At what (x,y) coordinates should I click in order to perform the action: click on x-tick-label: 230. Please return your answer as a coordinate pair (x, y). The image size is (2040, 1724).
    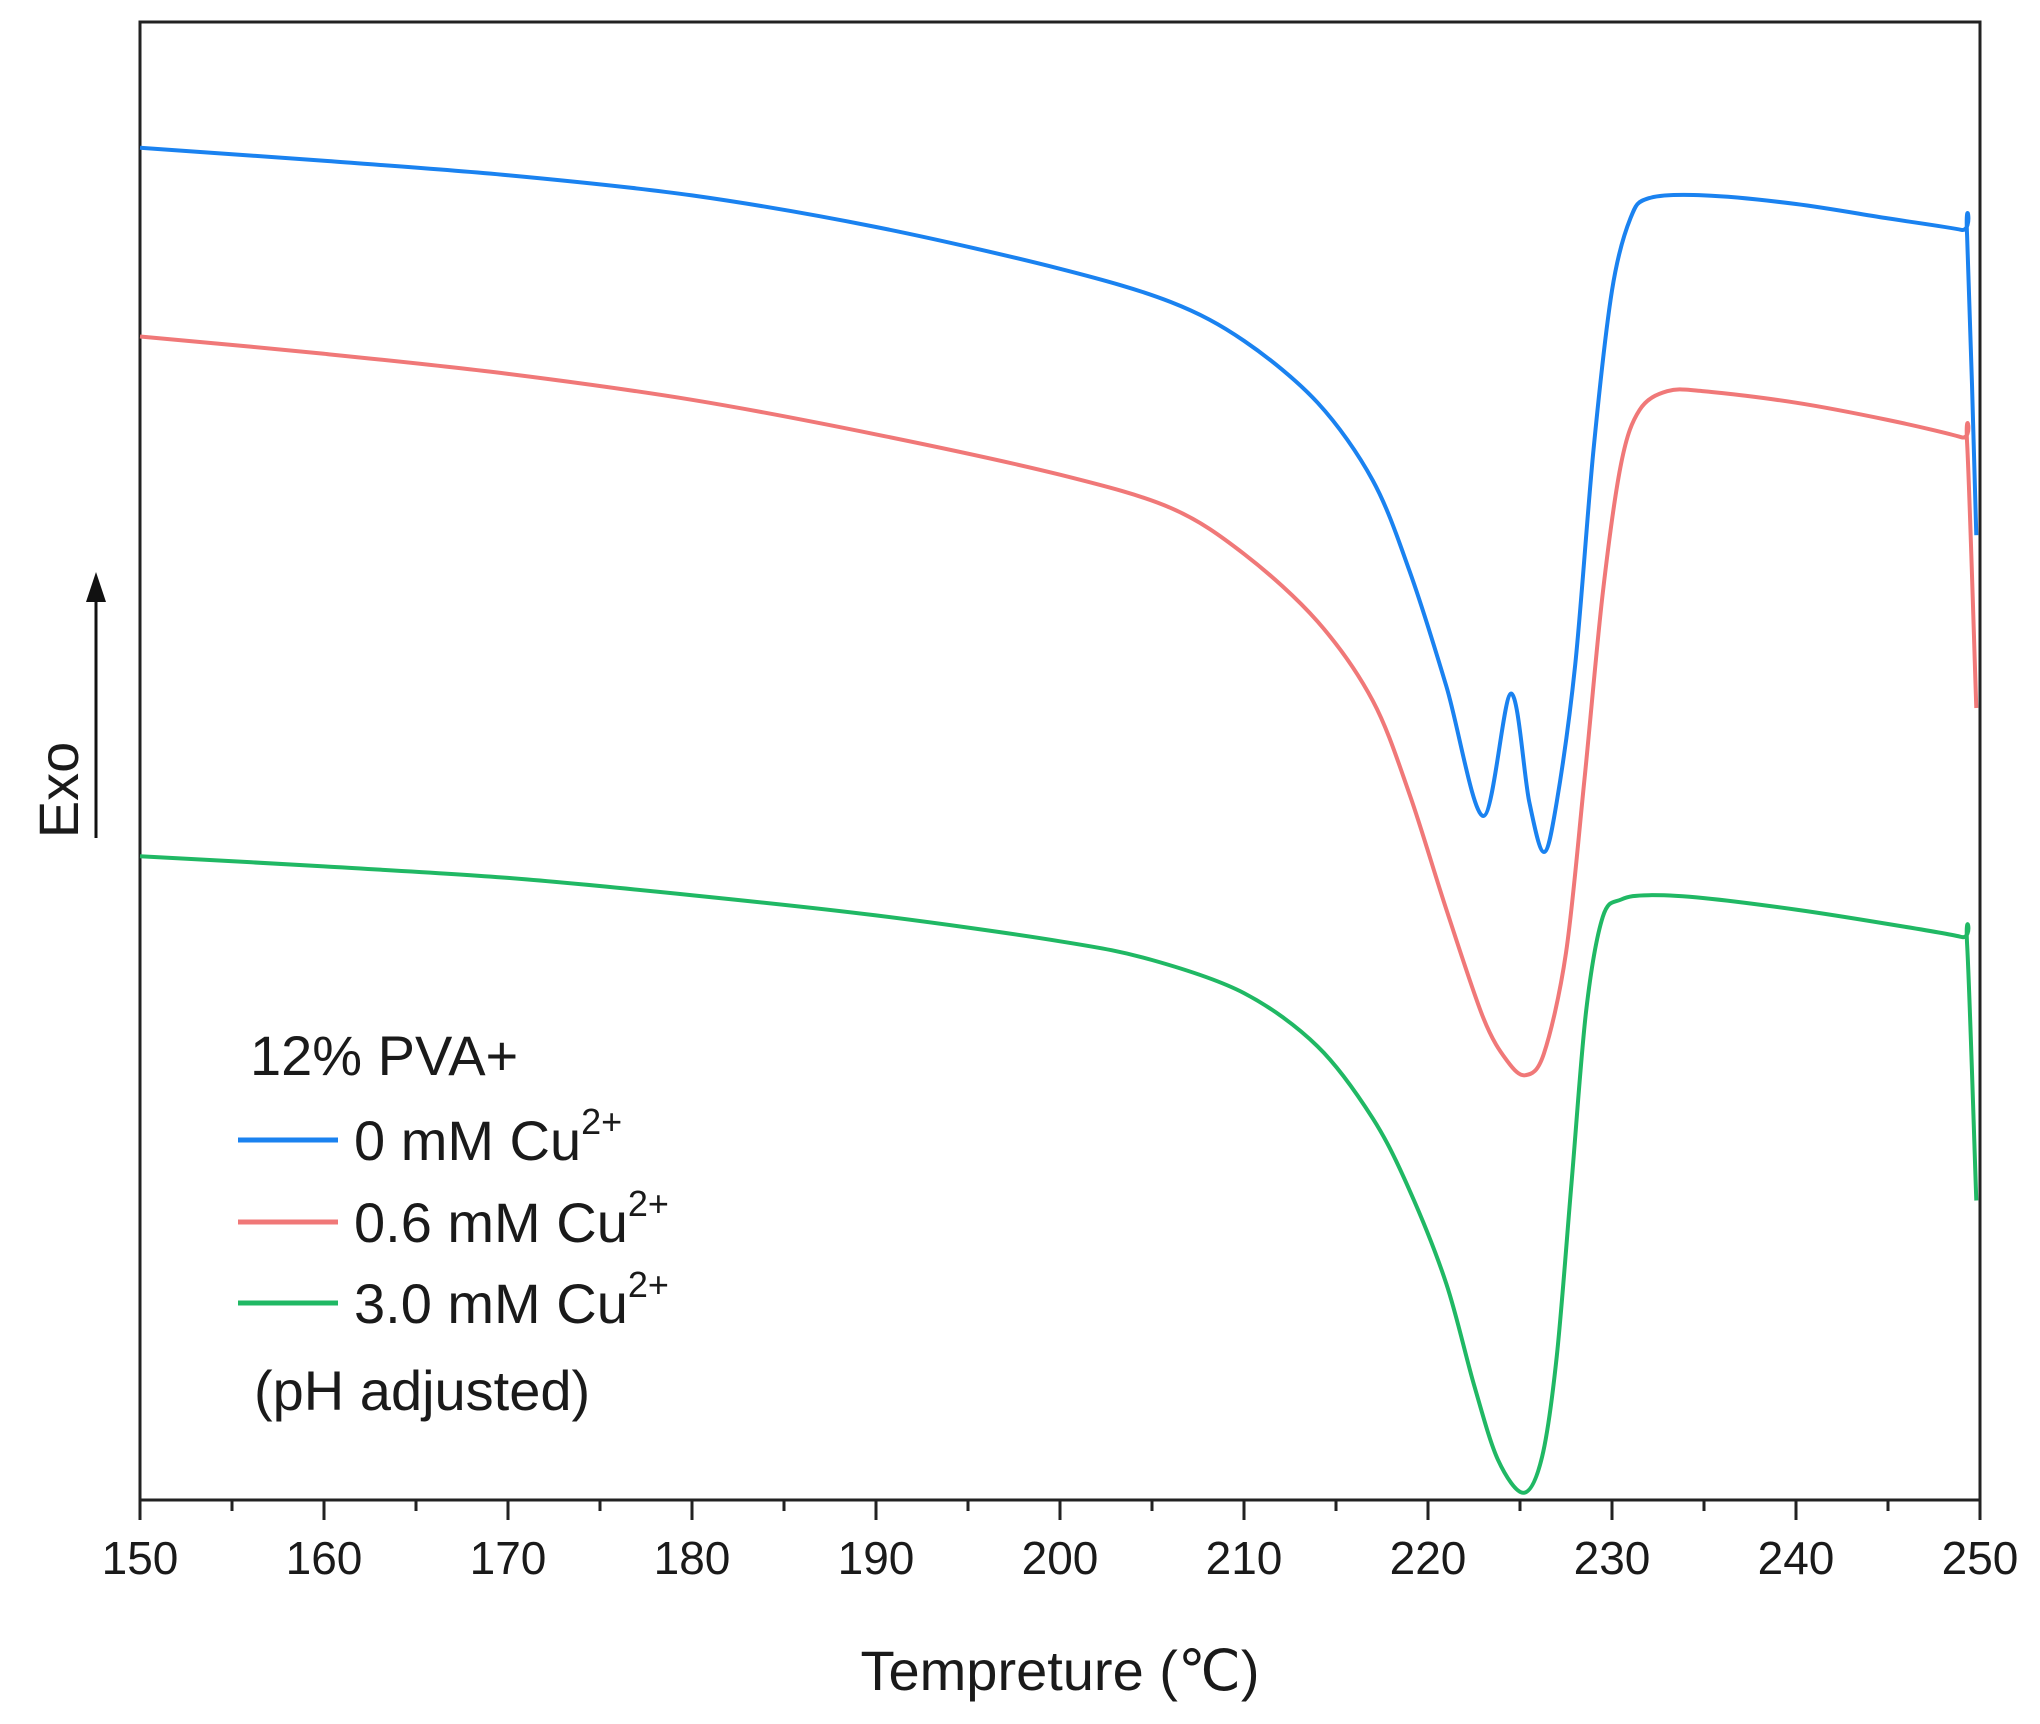
    Looking at the image, I should click on (1612, 1558).